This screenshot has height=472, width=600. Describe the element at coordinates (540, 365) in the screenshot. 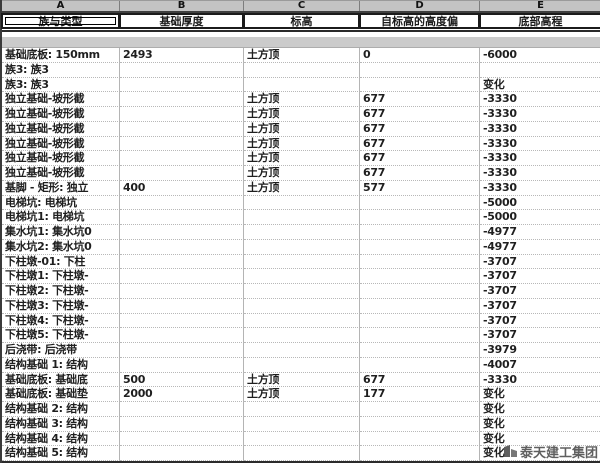

I see `cell: -4007` at that location.